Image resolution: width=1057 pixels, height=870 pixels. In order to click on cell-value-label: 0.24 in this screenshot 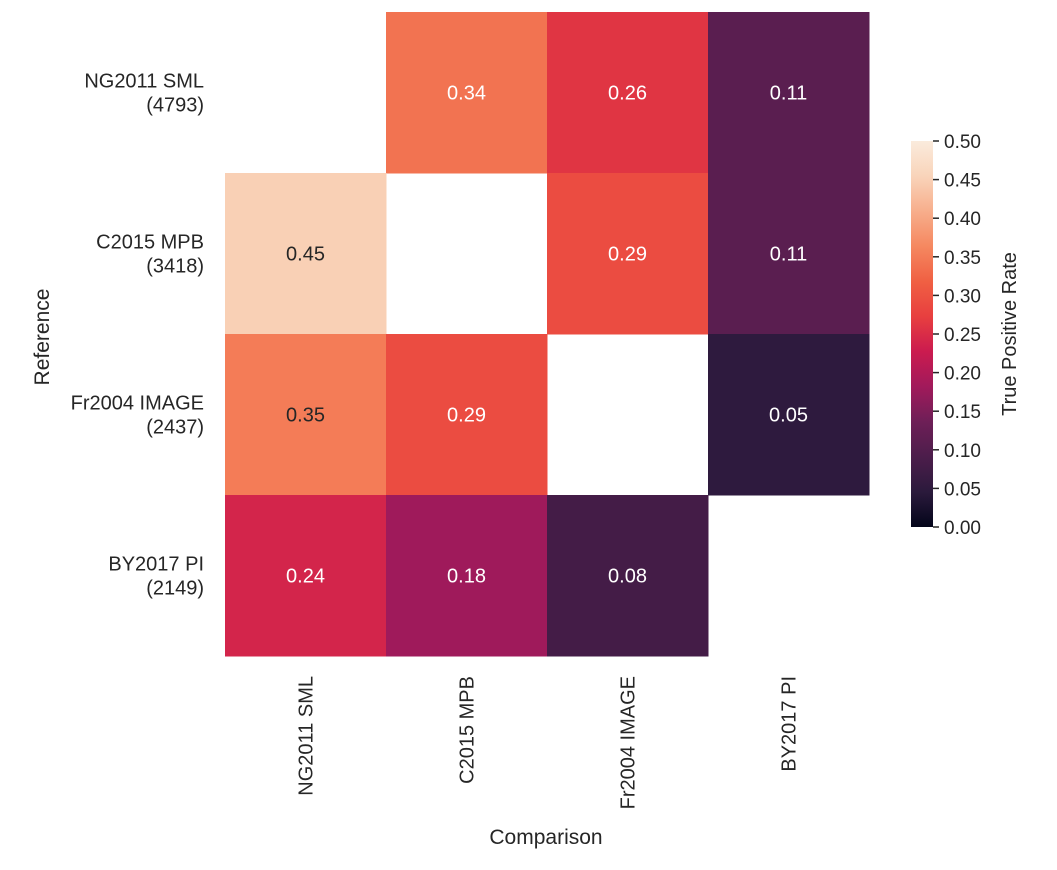, I will do `click(305, 577)`.